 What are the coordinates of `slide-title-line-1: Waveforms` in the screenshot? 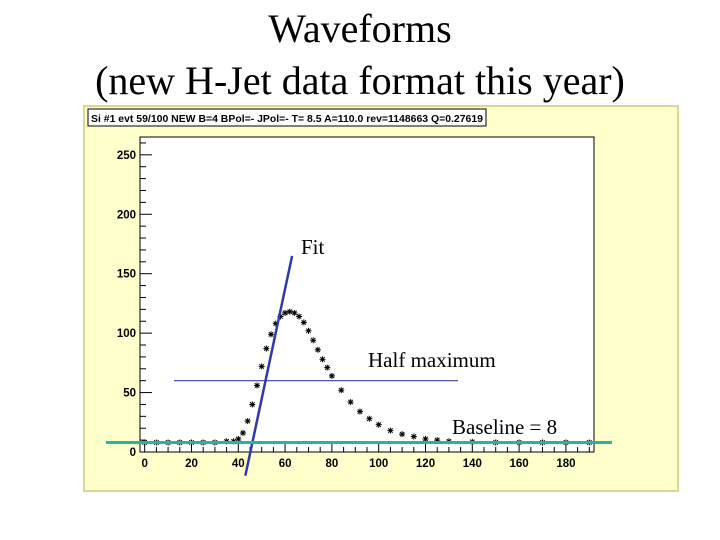 It's located at (360, 28).